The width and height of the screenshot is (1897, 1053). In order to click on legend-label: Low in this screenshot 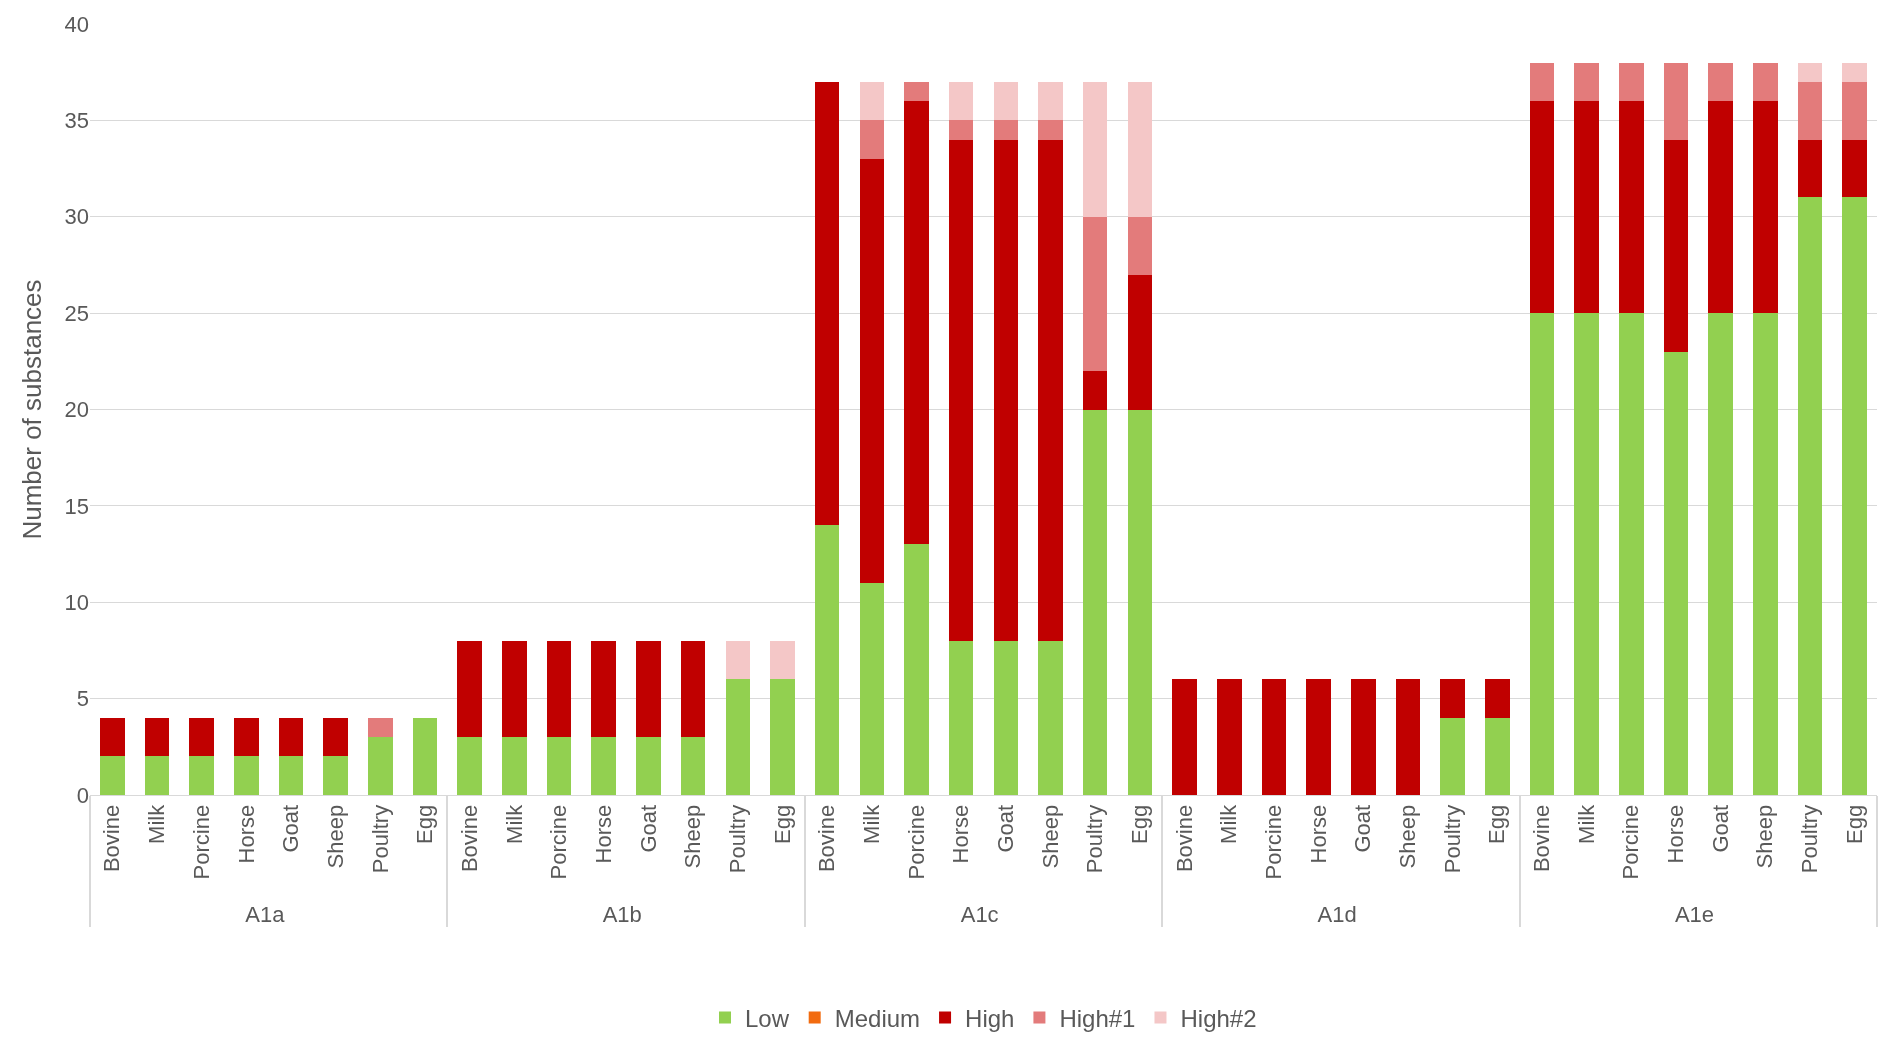, I will do `click(767, 1018)`.